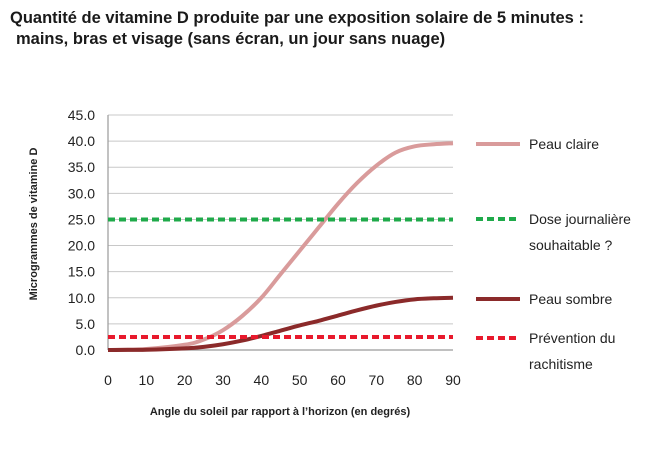 This screenshot has width=670, height=451. What do you see at coordinates (86, 350) in the screenshot?
I see `y-tick-label: 0.0` at bounding box center [86, 350].